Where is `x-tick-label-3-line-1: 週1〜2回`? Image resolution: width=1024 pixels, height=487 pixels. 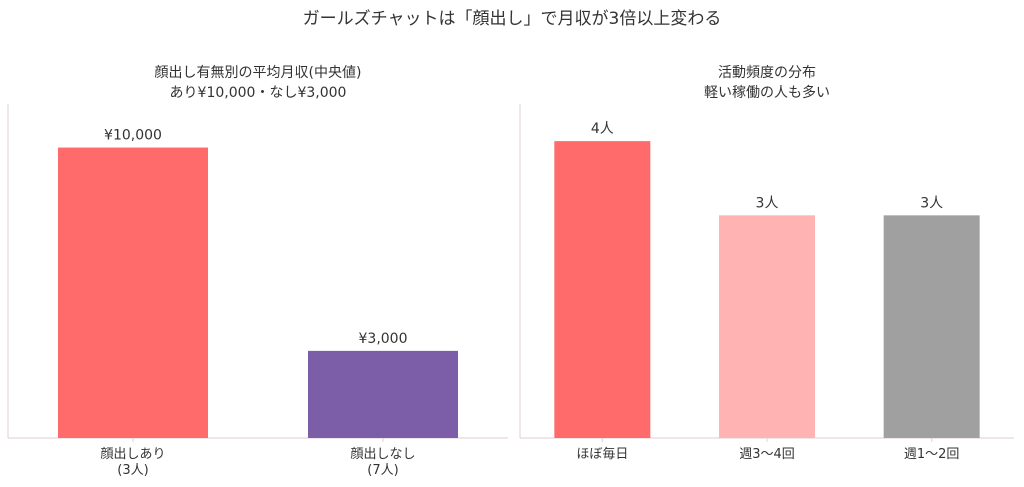
x-tick-label-3-line-1: 週1〜2回 is located at coordinates (932, 454).